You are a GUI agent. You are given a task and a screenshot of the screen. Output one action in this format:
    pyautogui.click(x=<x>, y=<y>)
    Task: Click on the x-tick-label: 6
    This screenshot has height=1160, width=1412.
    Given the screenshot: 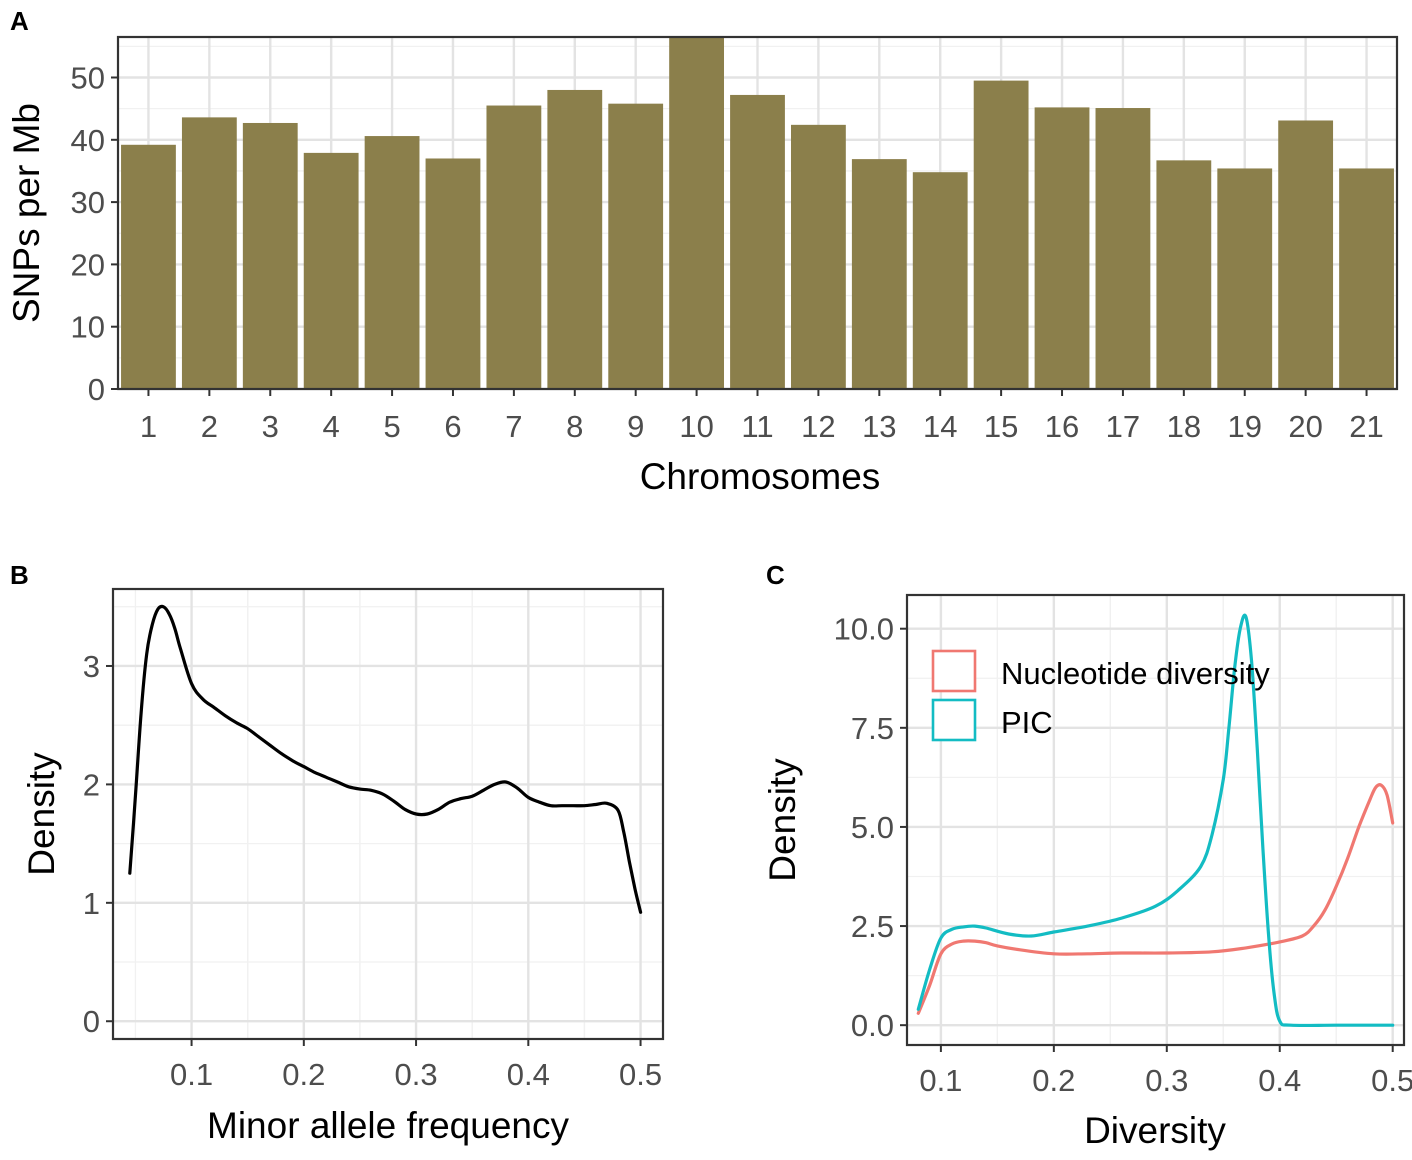 What is the action you would take?
    pyautogui.click(x=452, y=426)
    